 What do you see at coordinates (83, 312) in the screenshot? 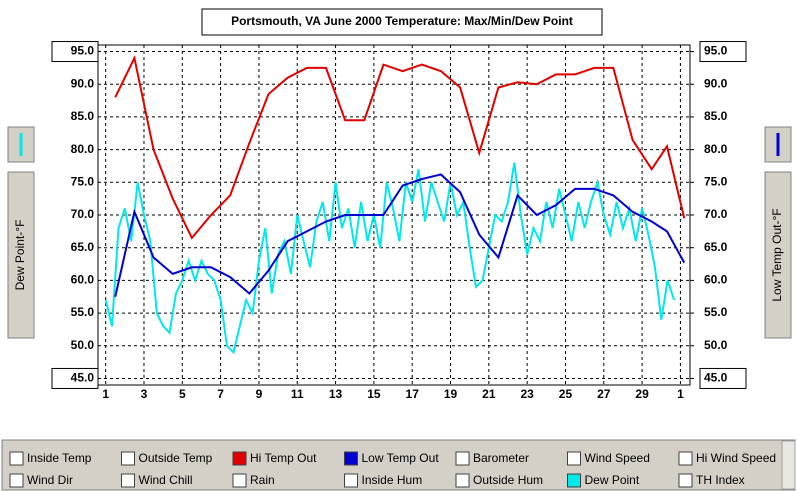
I see `y-tick-label: 55.0` at bounding box center [83, 312].